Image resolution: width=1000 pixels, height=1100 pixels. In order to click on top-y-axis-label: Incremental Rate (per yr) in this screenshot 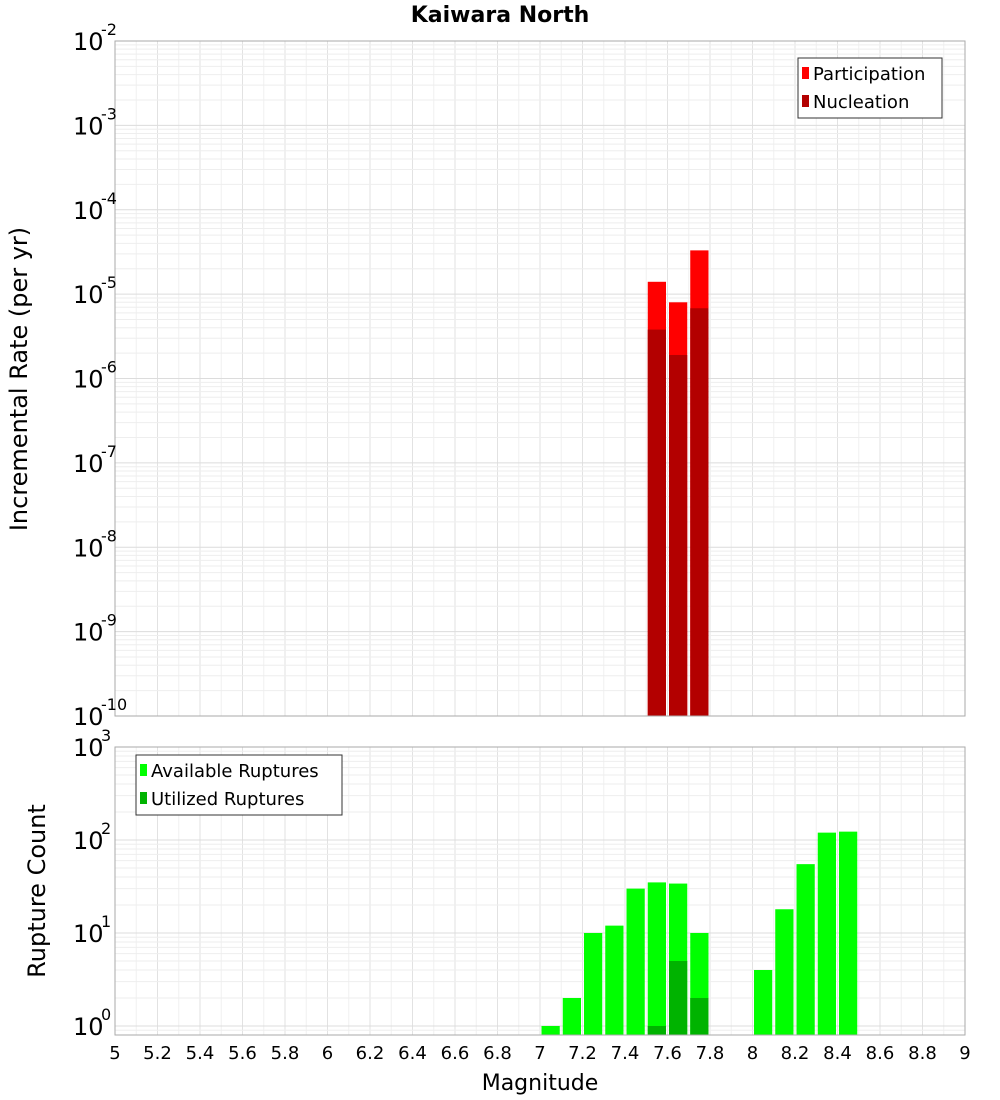, I will do `click(19, 379)`.